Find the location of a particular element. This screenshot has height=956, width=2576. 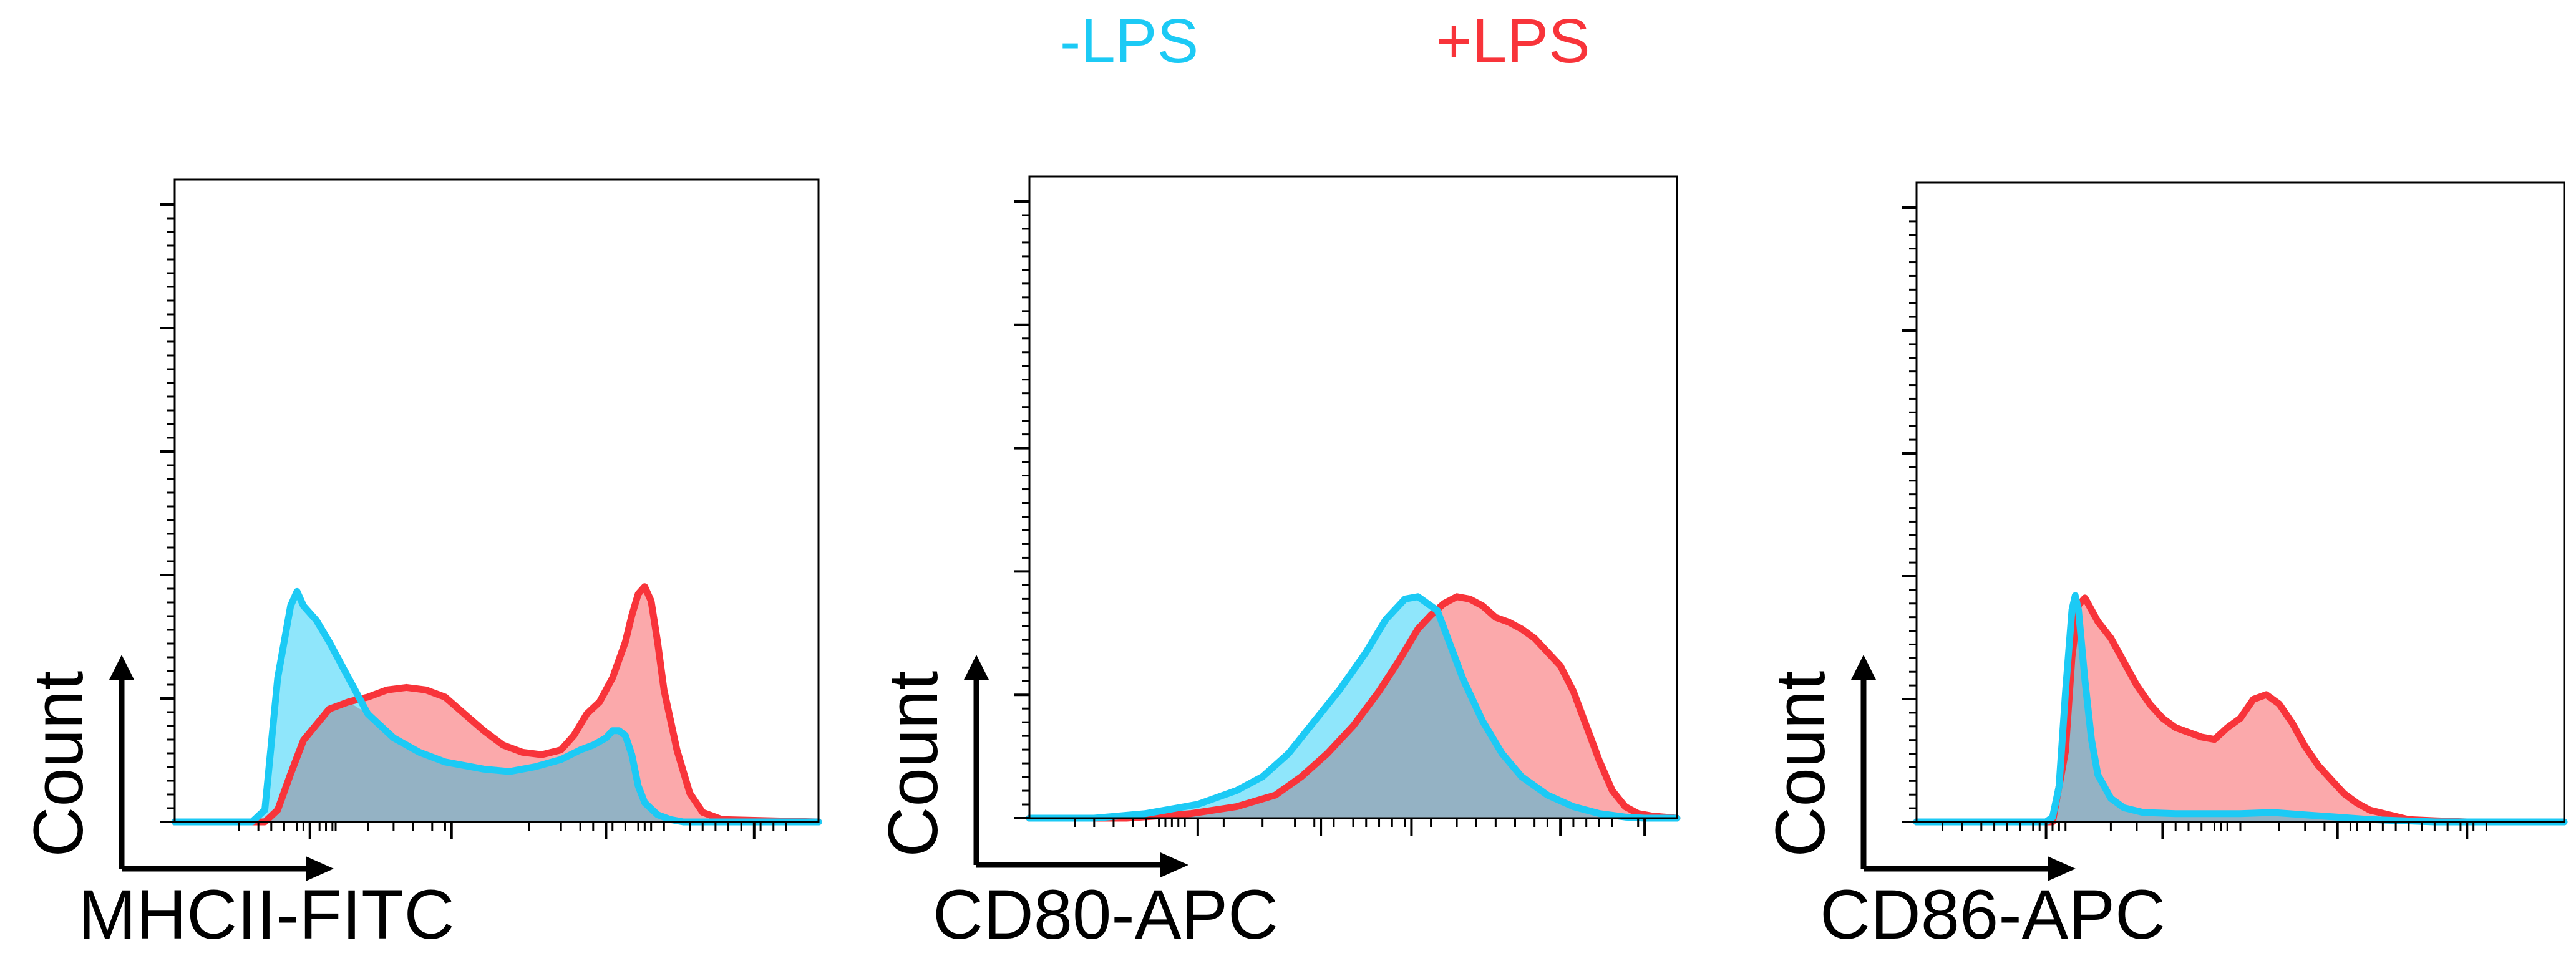

x-axis-label: CD80-APC is located at coordinates (1105, 915).